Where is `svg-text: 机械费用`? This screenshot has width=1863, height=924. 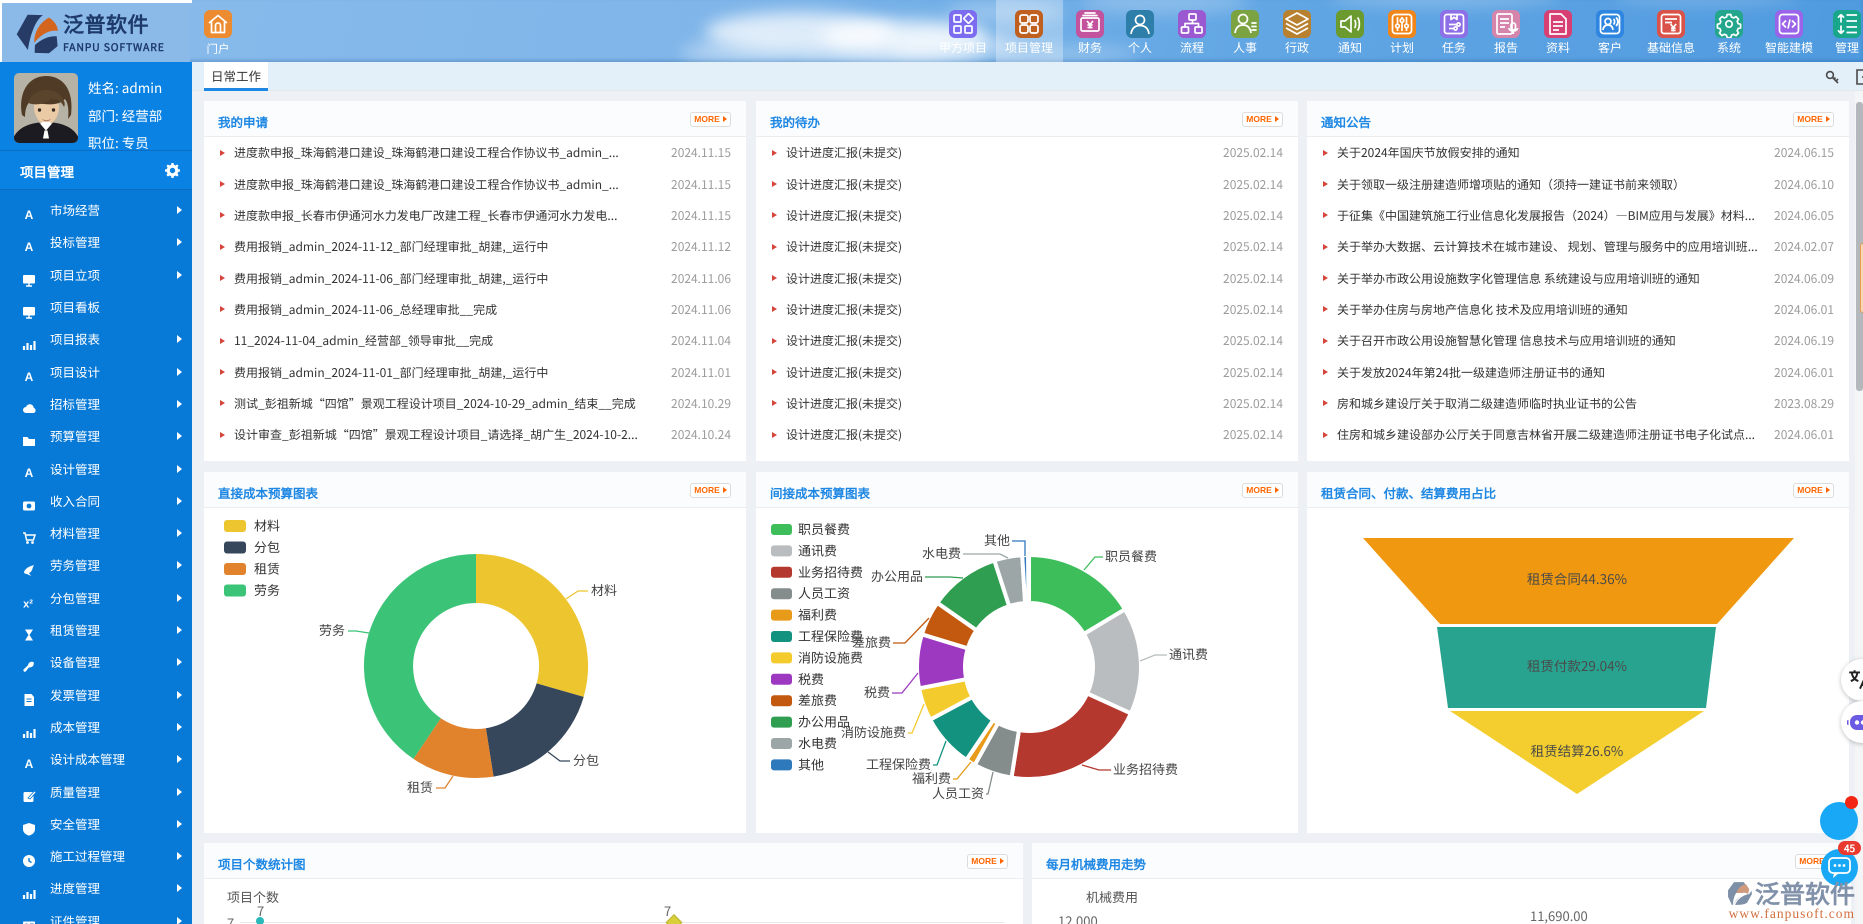
svg-text: 机械费用 is located at coordinates (1112, 896).